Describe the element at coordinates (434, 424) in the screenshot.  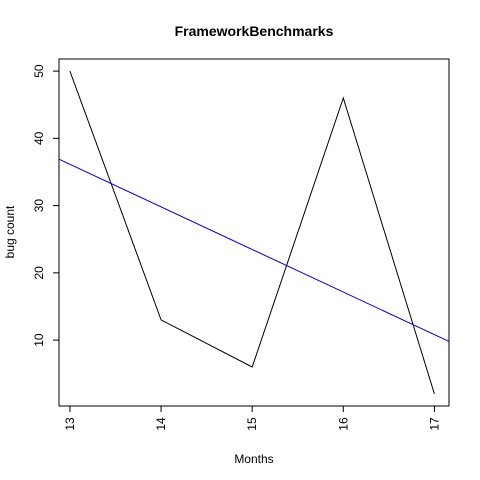
I see `x-tick-label: 17` at that location.